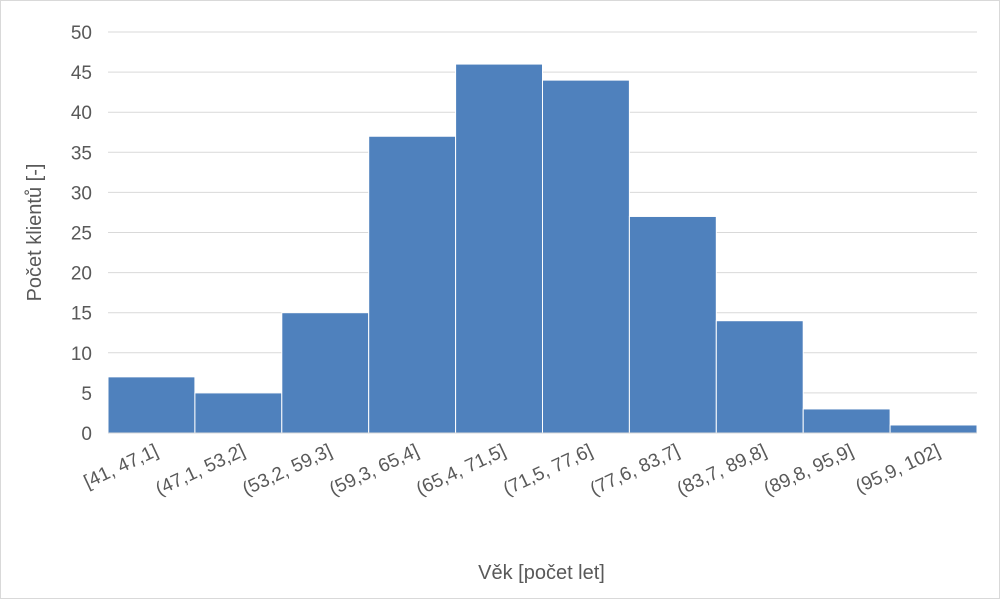 Image resolution: width=1000 pixels, height=600 pixels. What do you see at coordinates (86, 394) in the screenshot?
I see `y-tick-label: 5` at bounding box center [86, 394].